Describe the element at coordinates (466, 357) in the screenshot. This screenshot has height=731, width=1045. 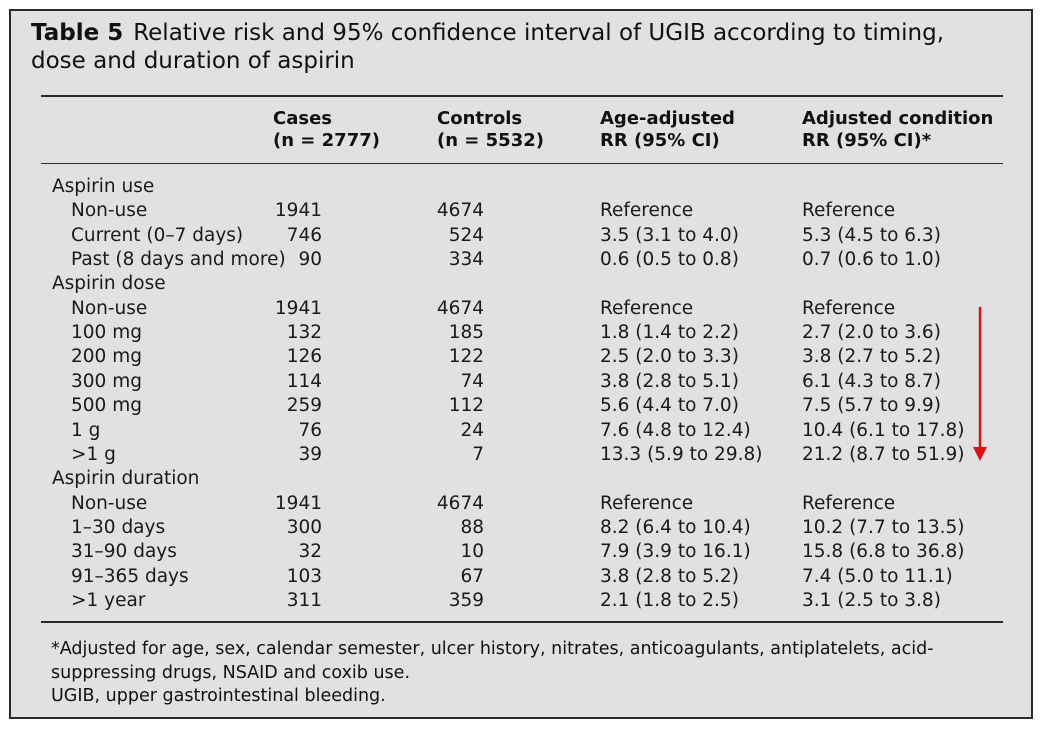
I see `controls-cell: 122` at that location.